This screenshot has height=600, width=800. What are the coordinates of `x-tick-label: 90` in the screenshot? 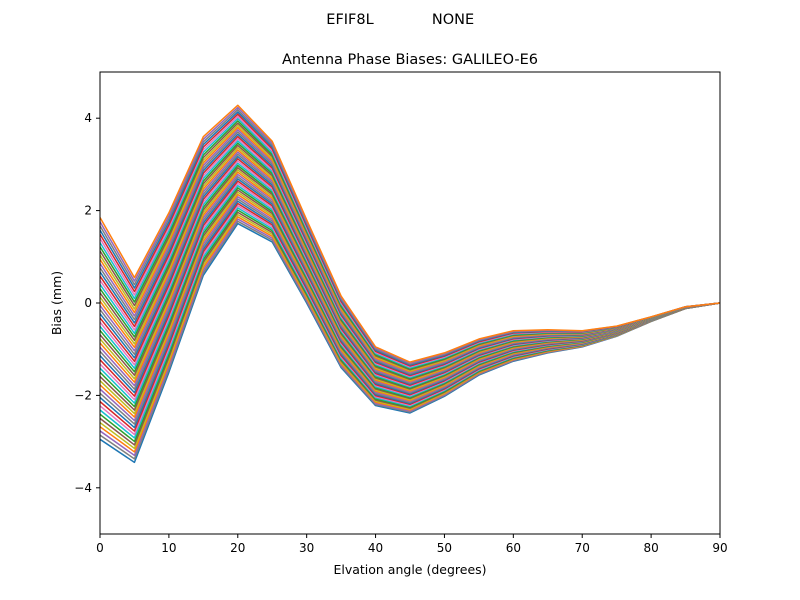 It's located at (719, 548).